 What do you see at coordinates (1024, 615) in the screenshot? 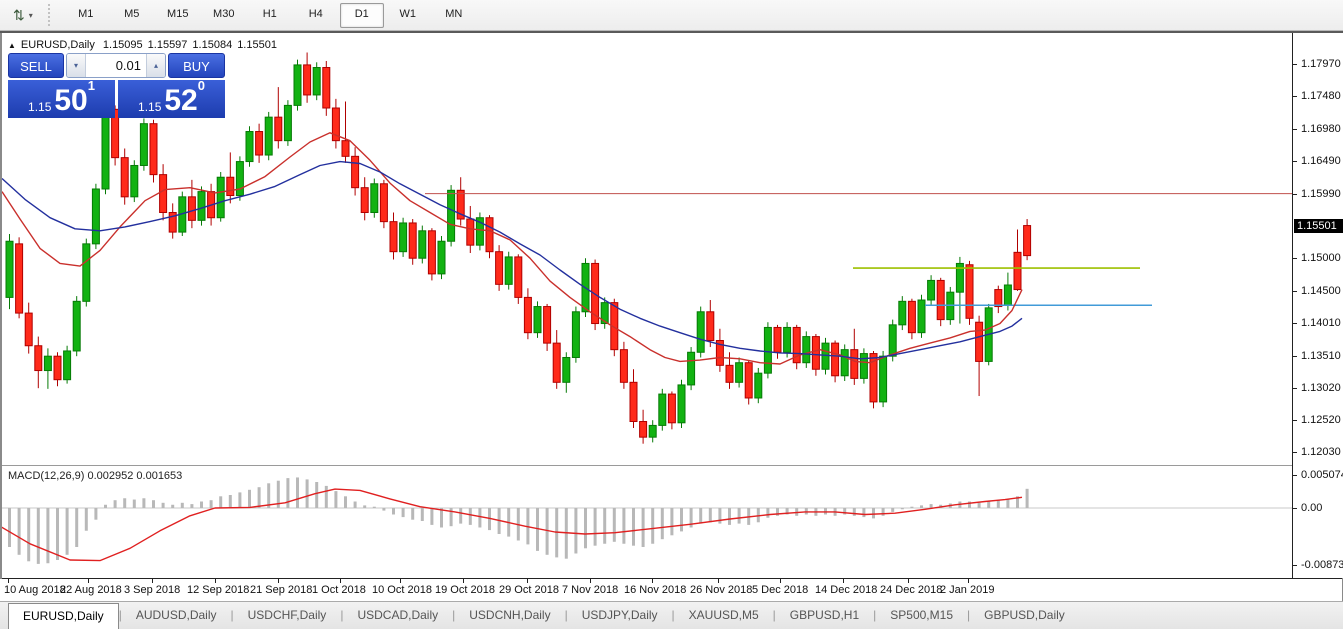
I see `chart-tab-gbpusd-daily: GBPUSD,Daily` at bounding box center [1024, 615].